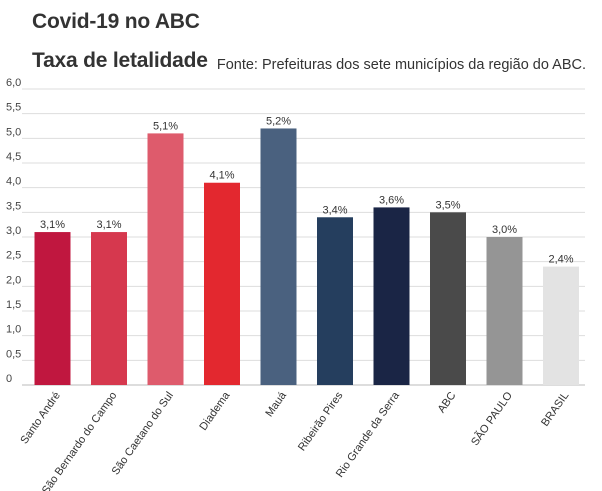  I want to click on category-label: Mauá, so click(276, 404).